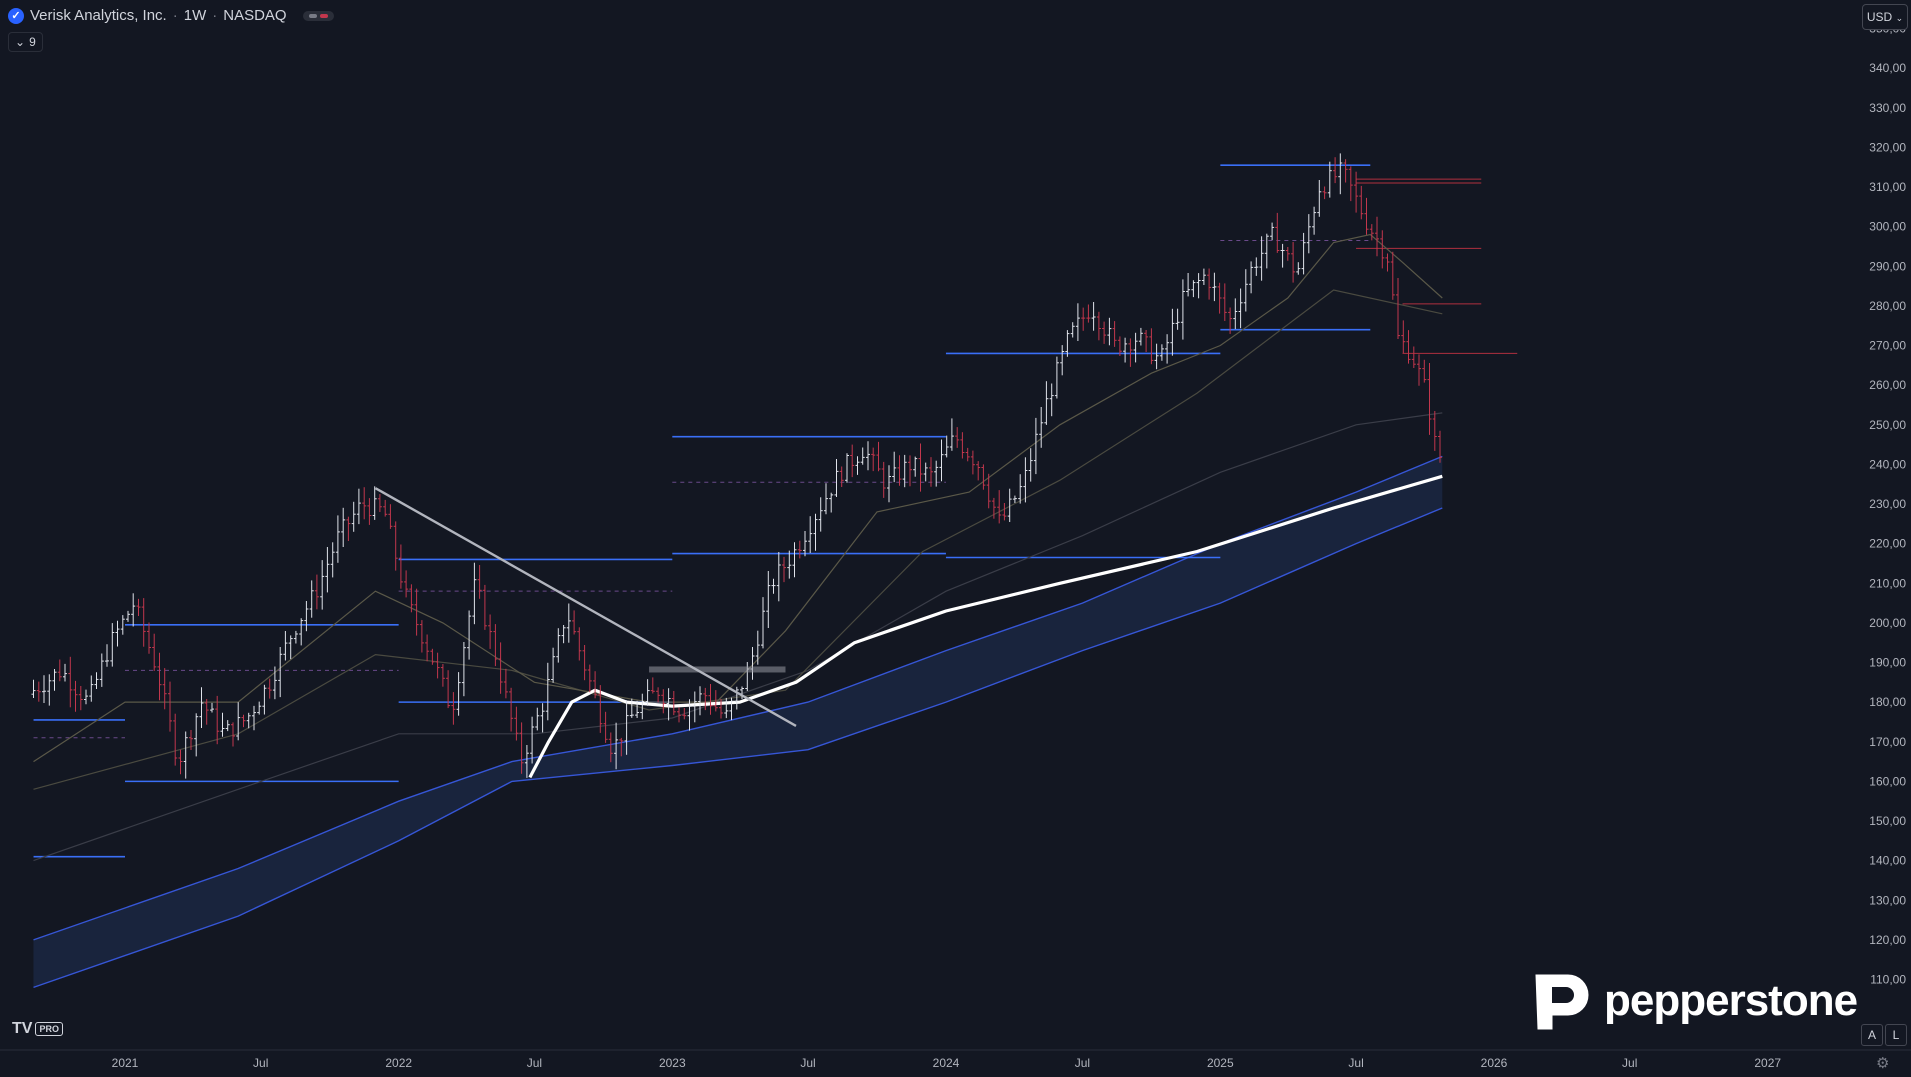 This screenshot has width=1911, height=1077. What do you see at coordinates (1887, 306) in the screenshot?
I see `price-tick-label: 280,00` at bounding box center [1887, 306].